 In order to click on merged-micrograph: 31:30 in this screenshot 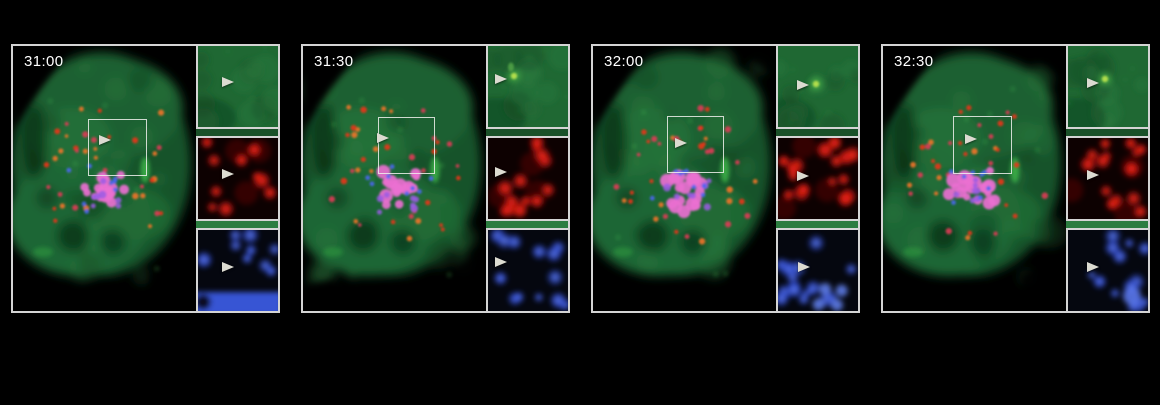, I will do `click(393, 178)`.